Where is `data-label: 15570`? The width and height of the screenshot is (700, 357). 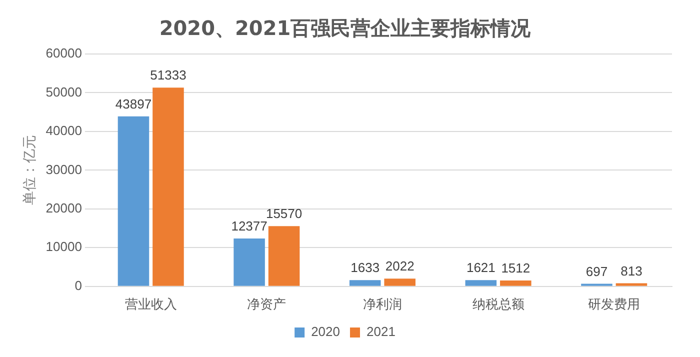 data-label: 15570 is located at coordinates (284, 214).